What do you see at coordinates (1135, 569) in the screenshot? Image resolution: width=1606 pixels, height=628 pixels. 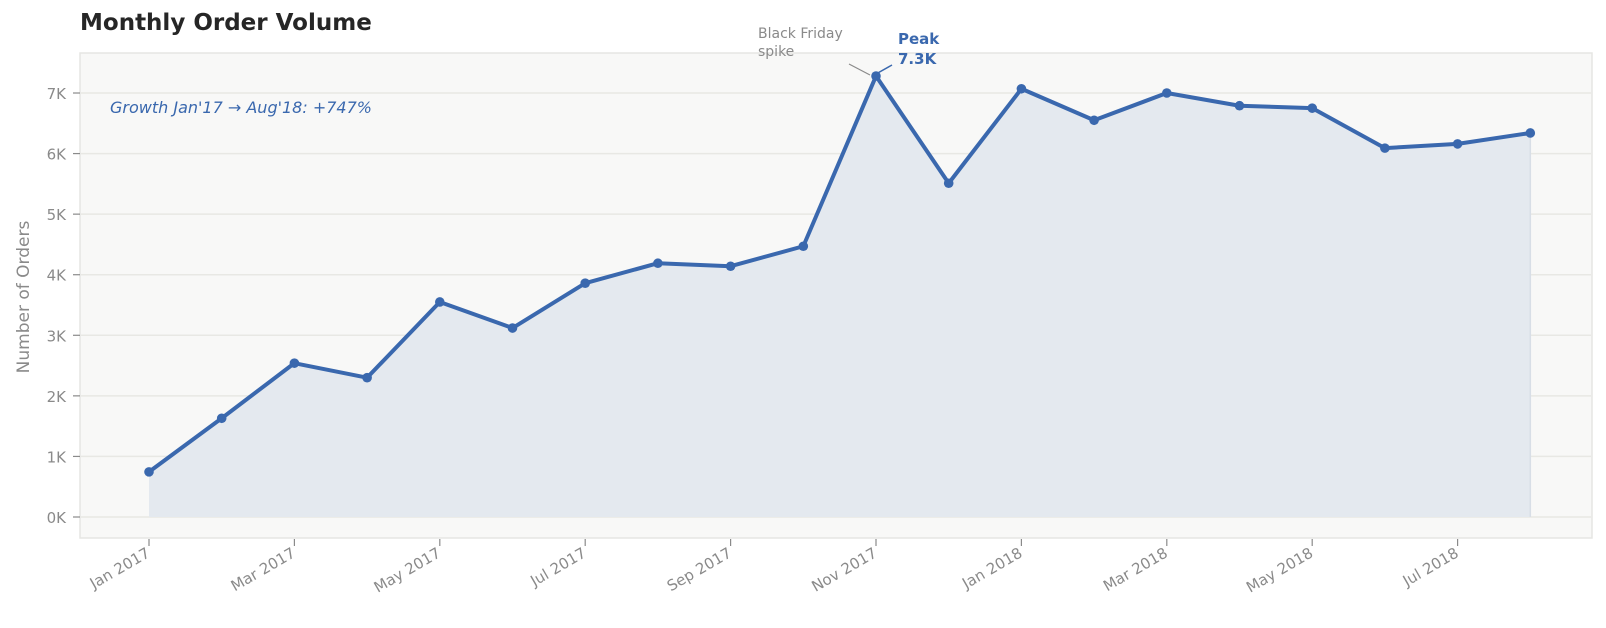 I see `x-tick-label: Mar 2018` at bounding box center [1135, 569].